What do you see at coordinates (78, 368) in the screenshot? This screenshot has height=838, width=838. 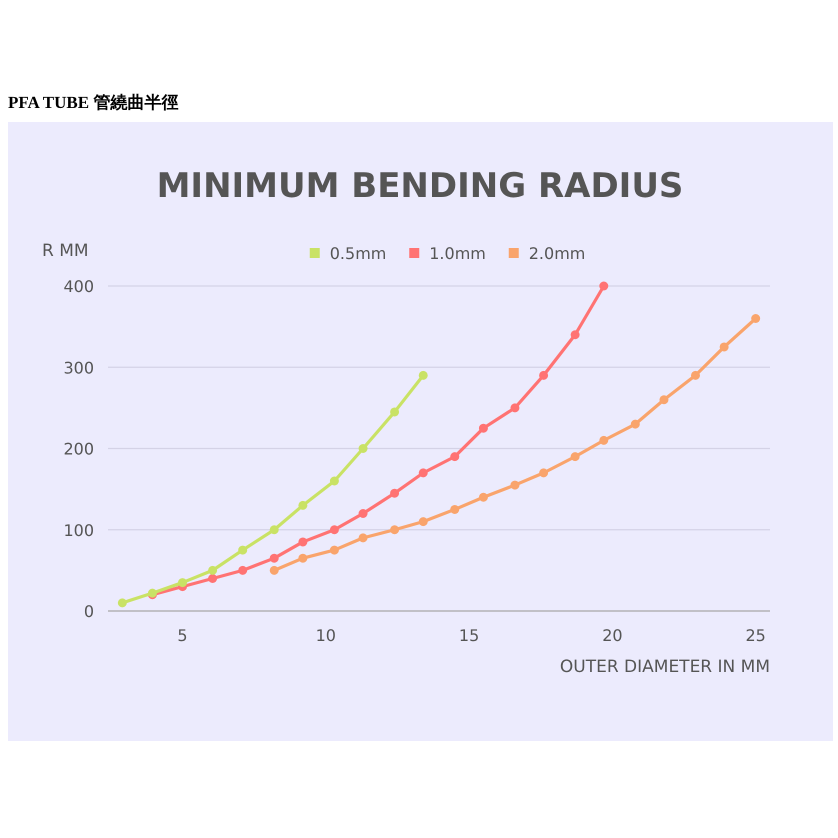 I see `y-tick-label: 300` at bounding box center [78, 368].